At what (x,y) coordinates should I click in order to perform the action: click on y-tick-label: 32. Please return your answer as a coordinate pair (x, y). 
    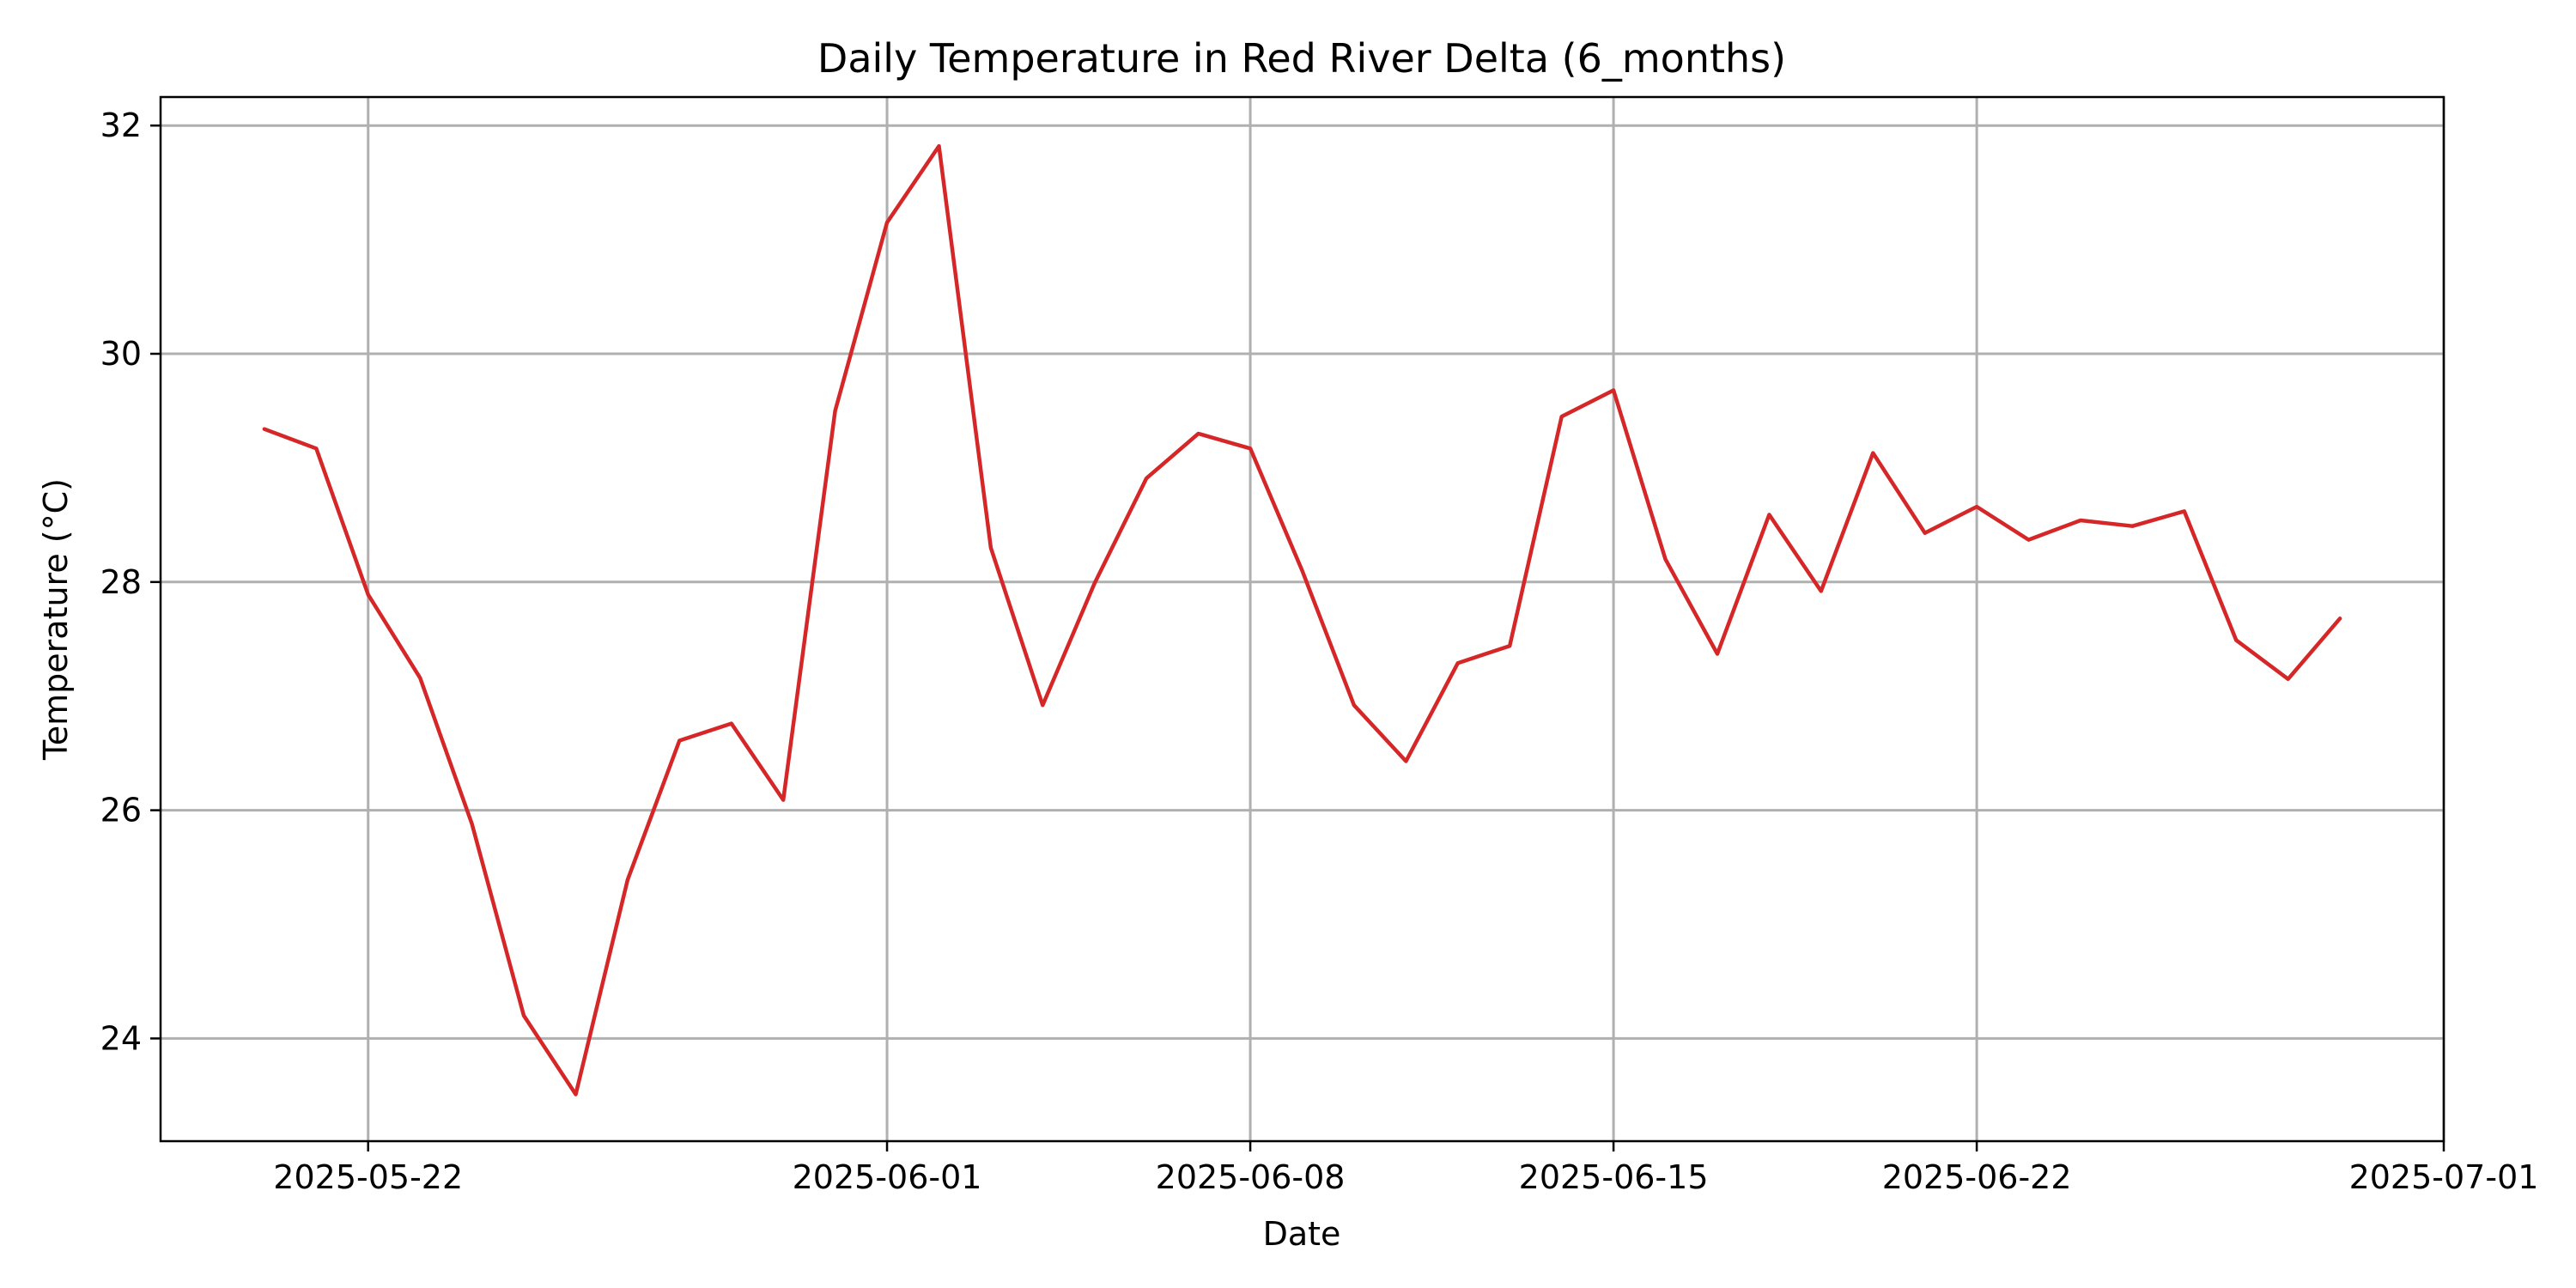
    Looking at the image, I should click on (121, 125).